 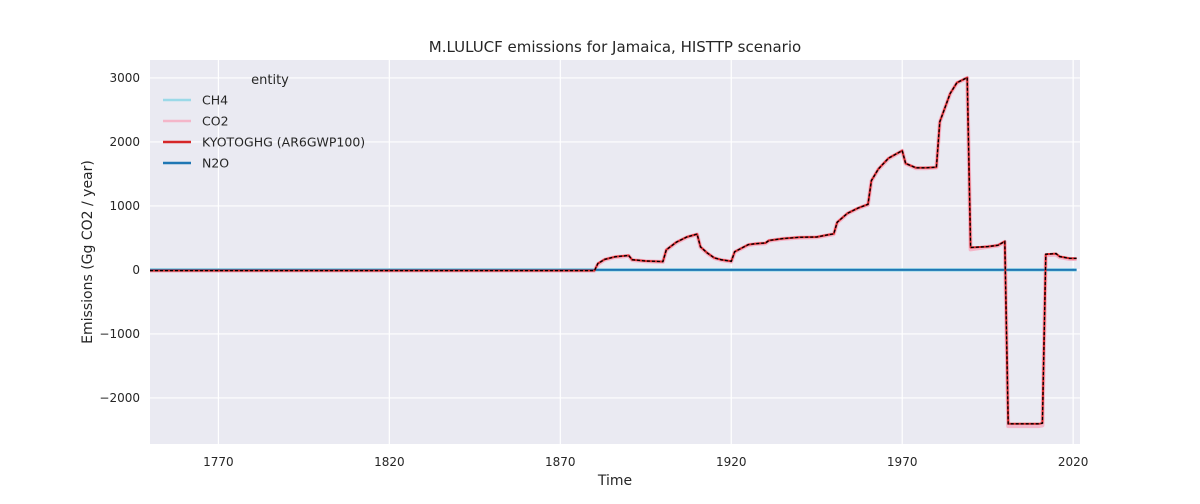 I want to click on legend-label: N2O, so click(x=215, y=163).